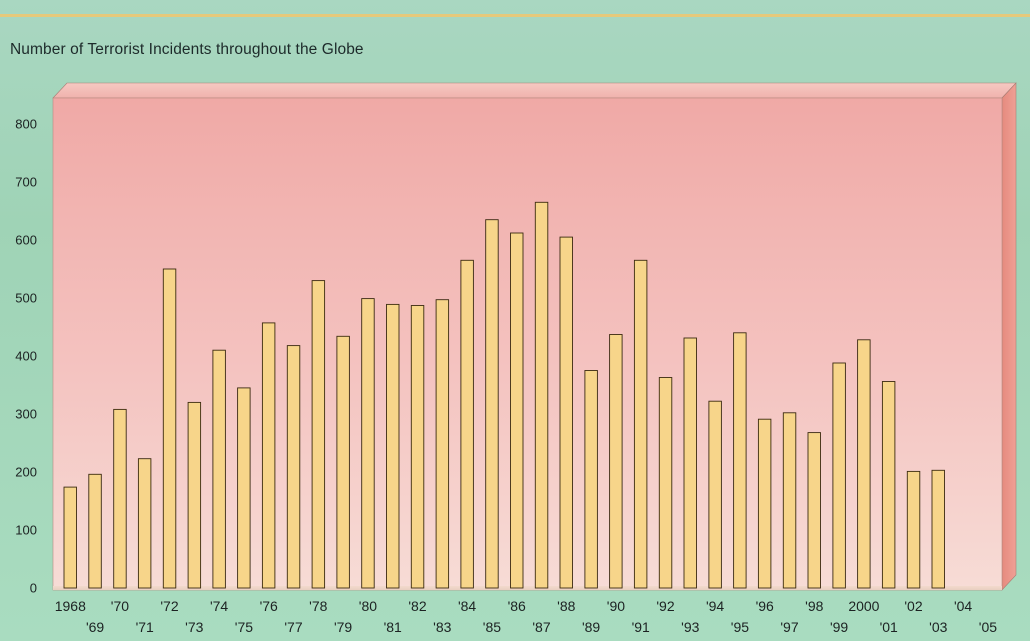 The height and width of the screenshot is (641, 1030). Describe the element at coordinates (467, 606) in the screenshot. I see `x-tick-label: '84` at that location.